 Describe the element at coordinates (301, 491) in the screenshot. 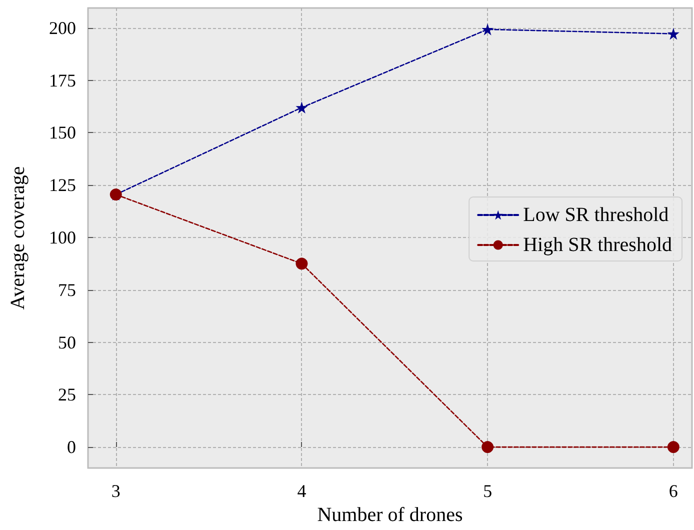

I see `x-tick-label: 4` at that location.